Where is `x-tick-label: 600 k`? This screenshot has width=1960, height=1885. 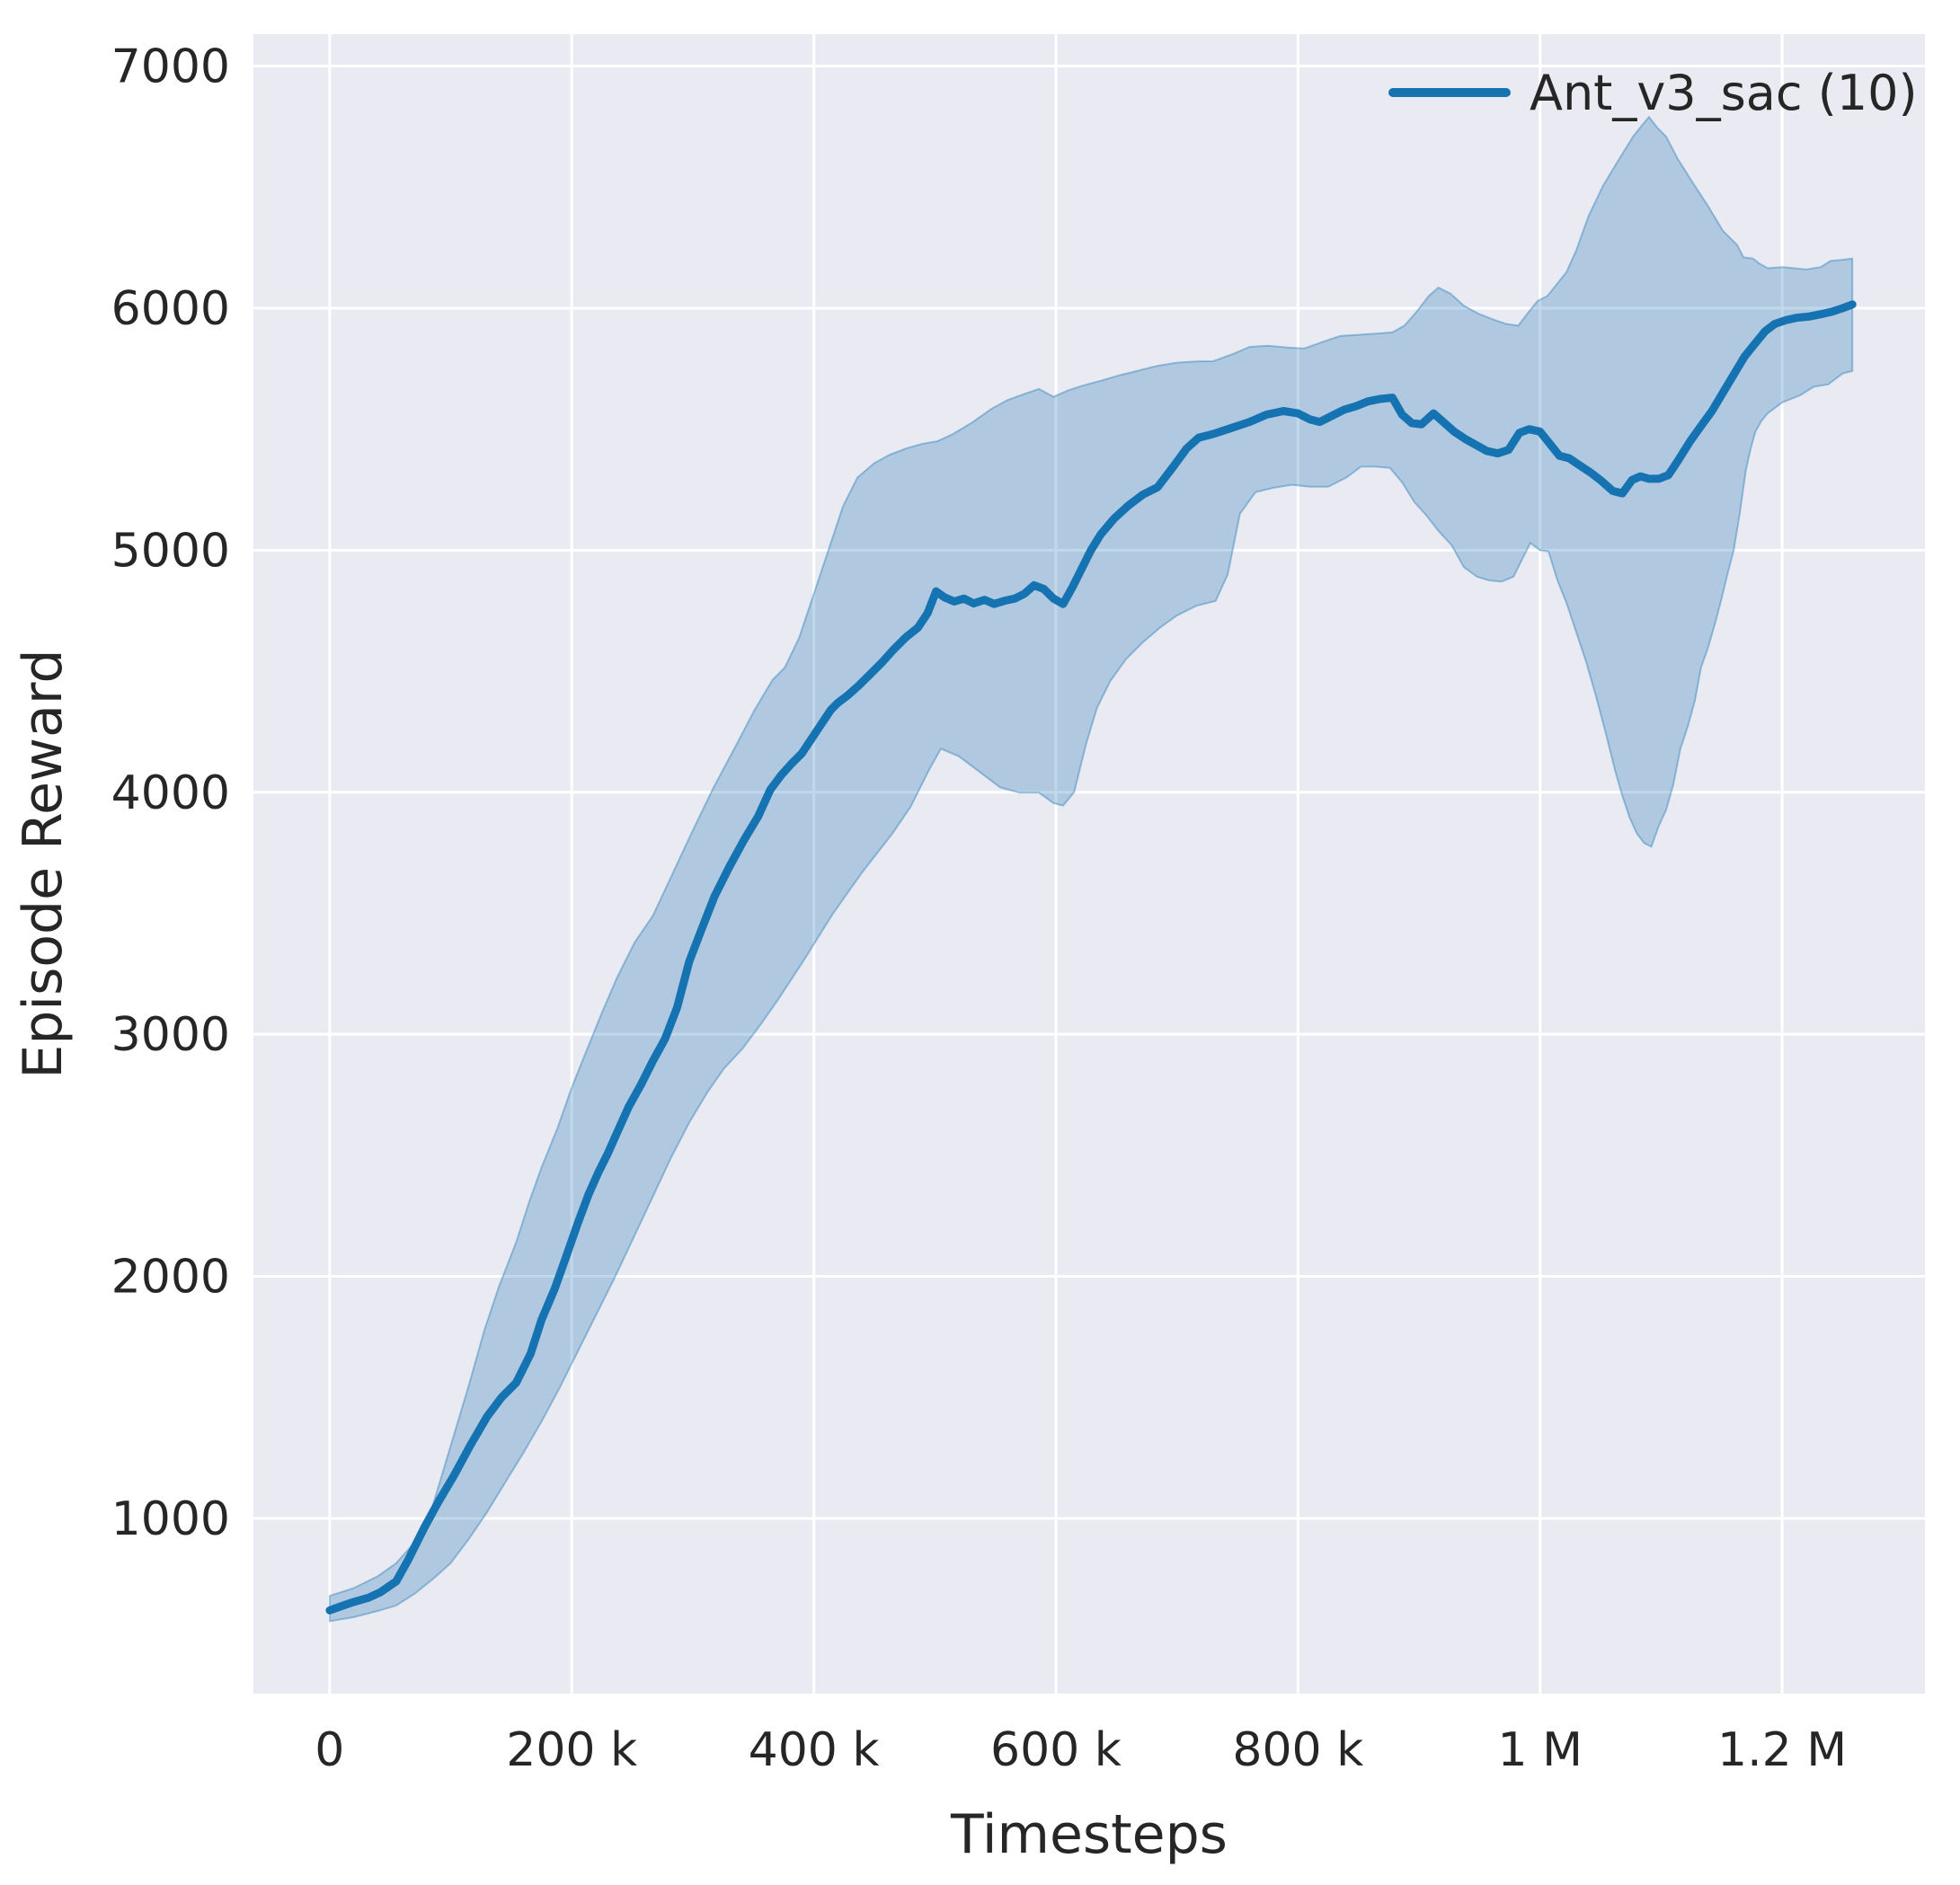 x-tick-label: 600 k is located at coordinates (1056, 1750).